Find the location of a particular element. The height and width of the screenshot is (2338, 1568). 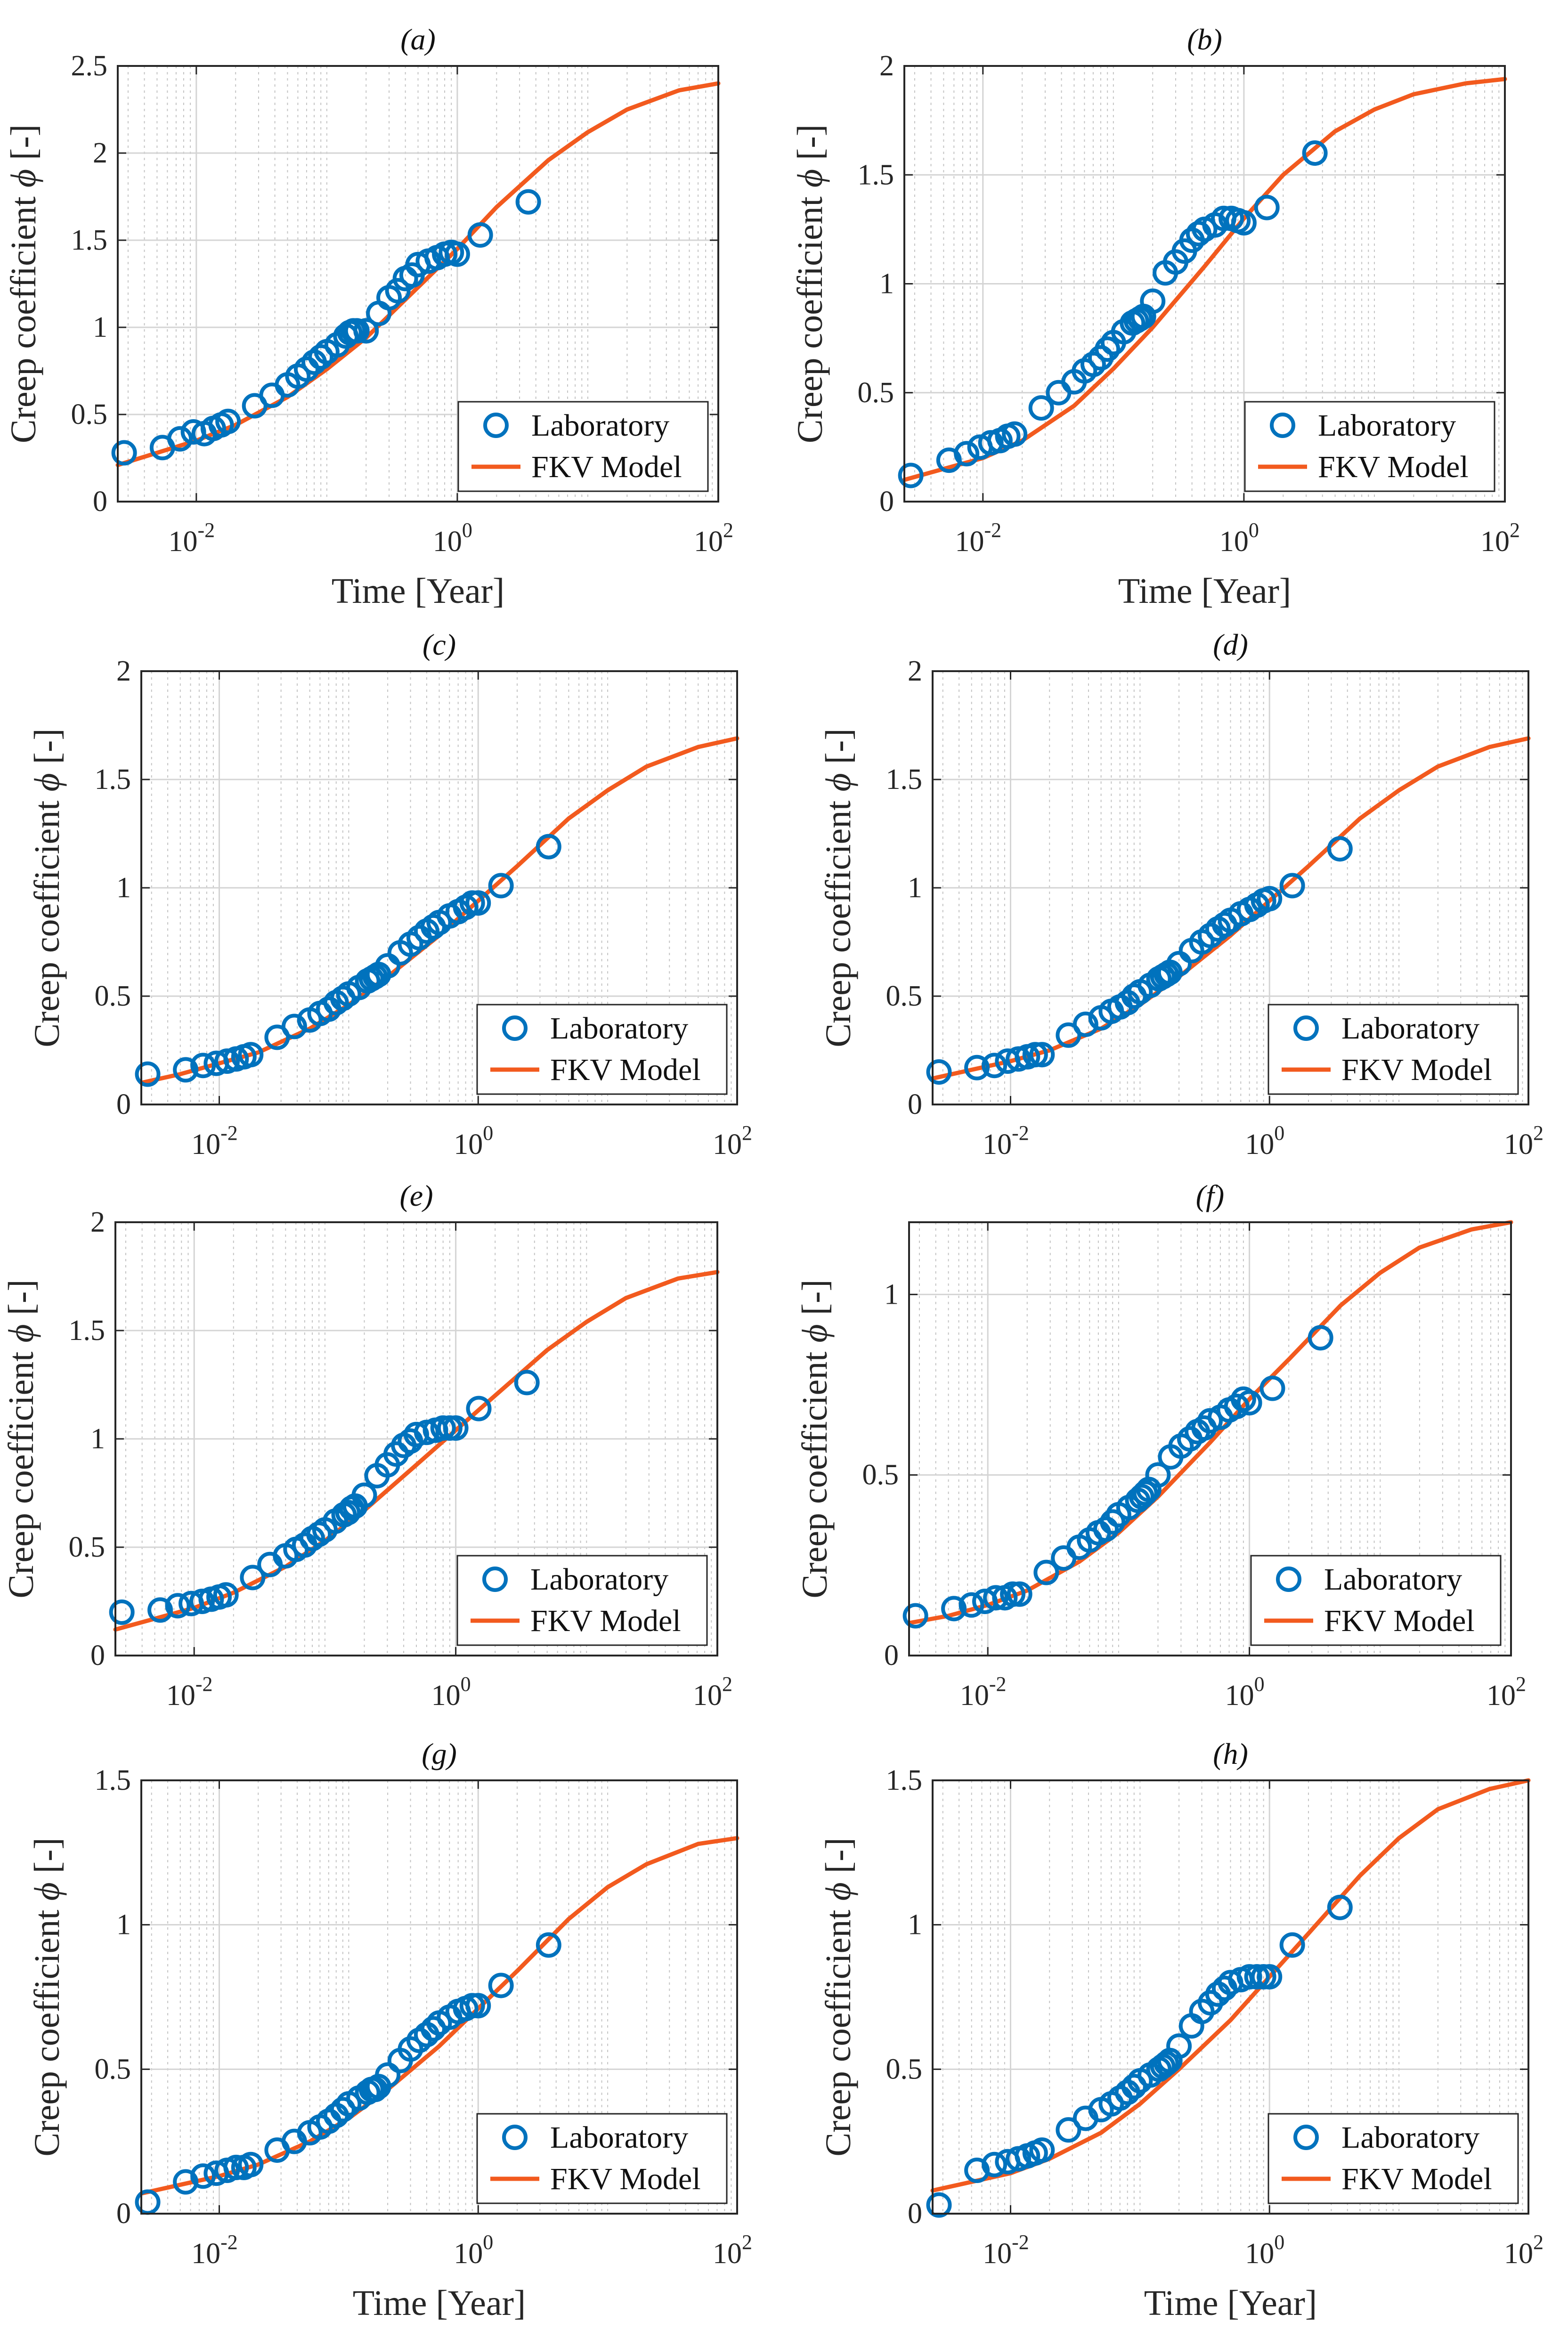

panel-title: (e) is located at coordinates (416, 1195).